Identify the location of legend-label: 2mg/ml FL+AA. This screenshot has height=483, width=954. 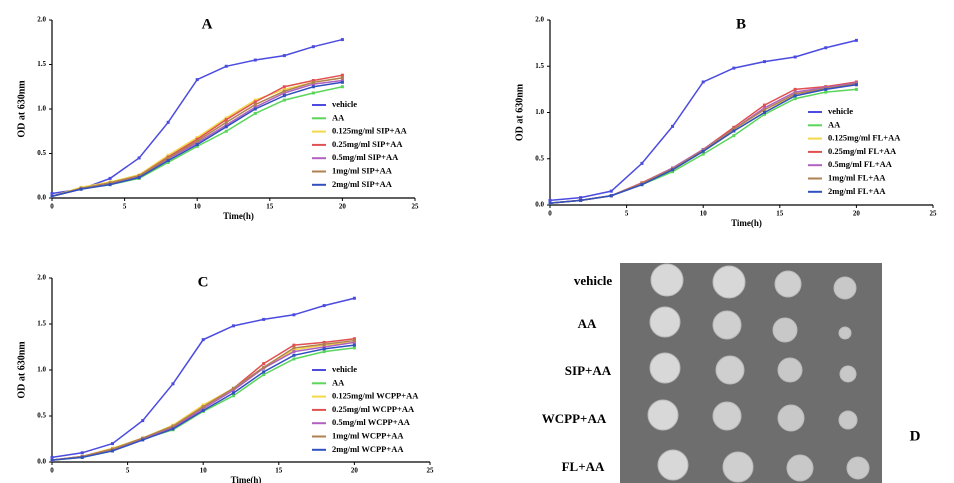
(857, 191).